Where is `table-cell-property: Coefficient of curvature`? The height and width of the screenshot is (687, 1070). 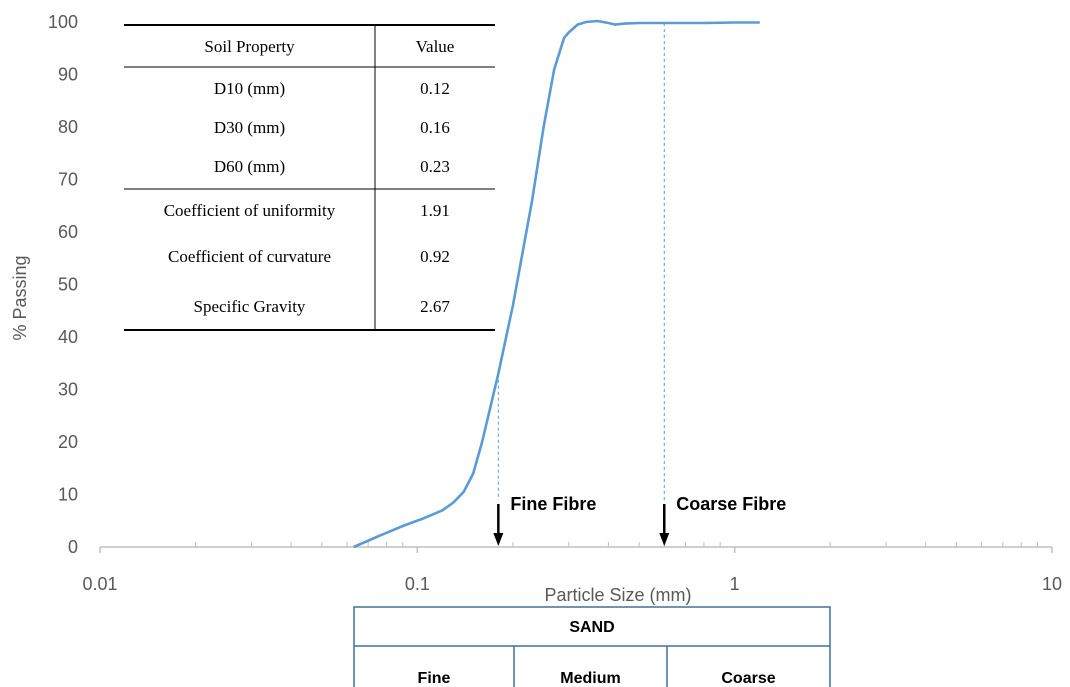
table-cell-property: Coefficient of curvature is located at coordinates (249, 256).